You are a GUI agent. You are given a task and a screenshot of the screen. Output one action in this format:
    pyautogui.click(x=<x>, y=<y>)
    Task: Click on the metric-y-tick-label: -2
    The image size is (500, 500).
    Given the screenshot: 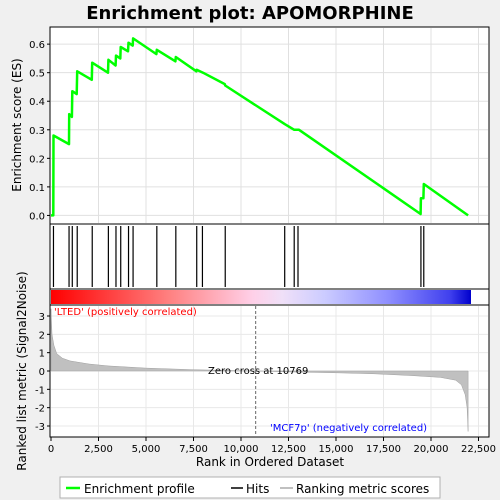 What is the action you would take?
    pyautogui.click(x=40, y=409)
    